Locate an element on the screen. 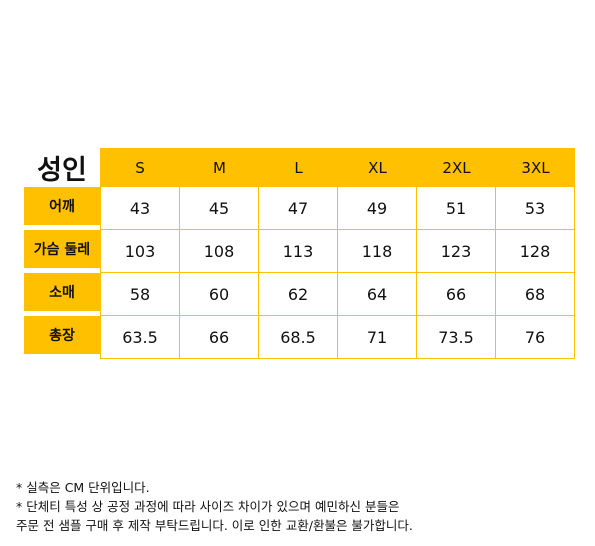 The width and height of the screenshot is (595, 546). table-row: 총장 63.5 66 68.5 71 73.5 76 is located at coordinates (299, 337).